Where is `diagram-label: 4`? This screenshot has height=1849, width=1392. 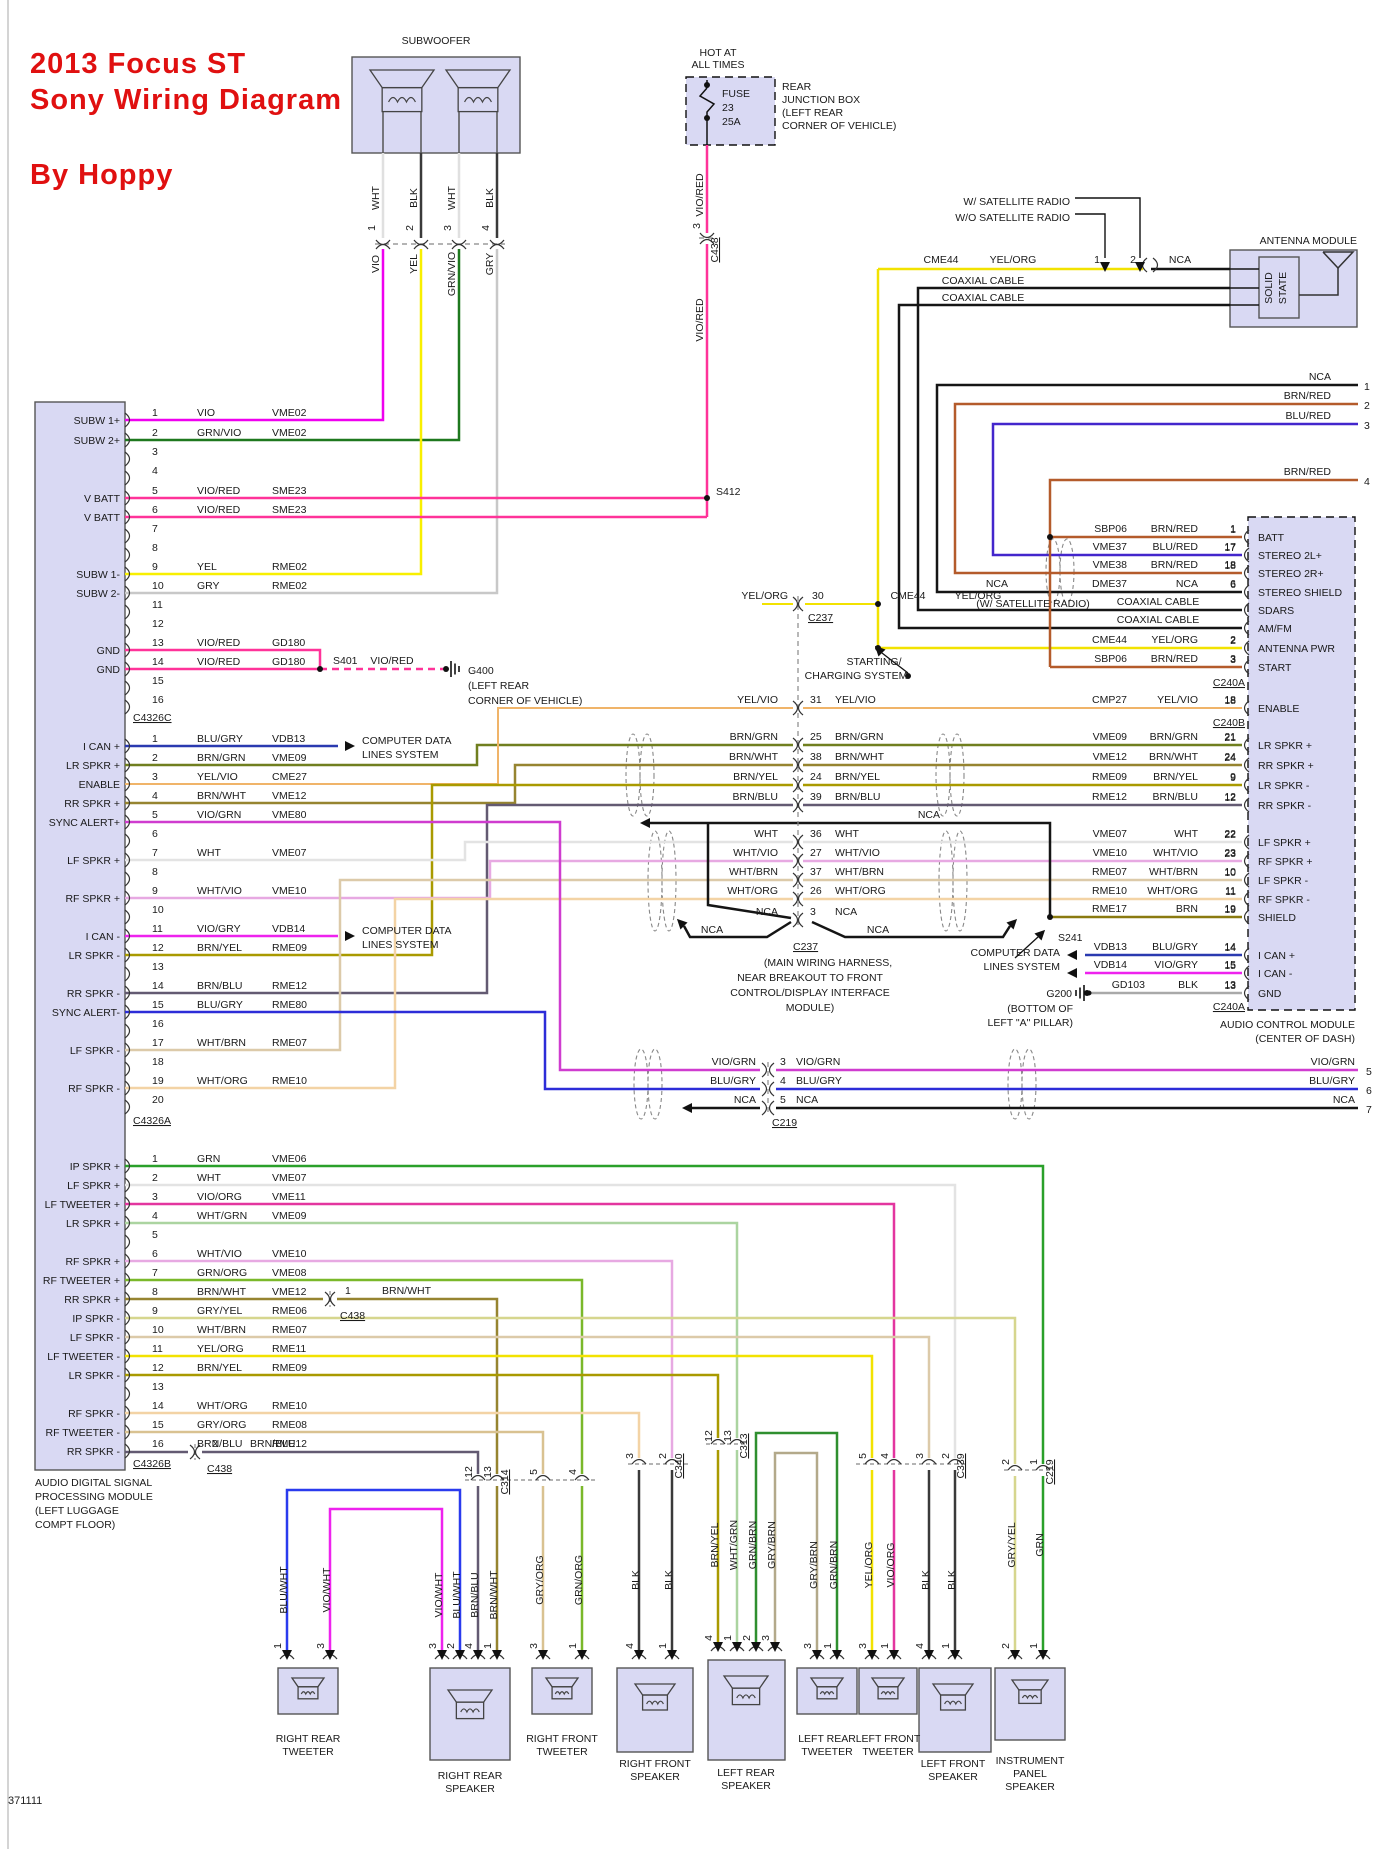
diagram-label: 4 is located at coordinates (573, 1472).